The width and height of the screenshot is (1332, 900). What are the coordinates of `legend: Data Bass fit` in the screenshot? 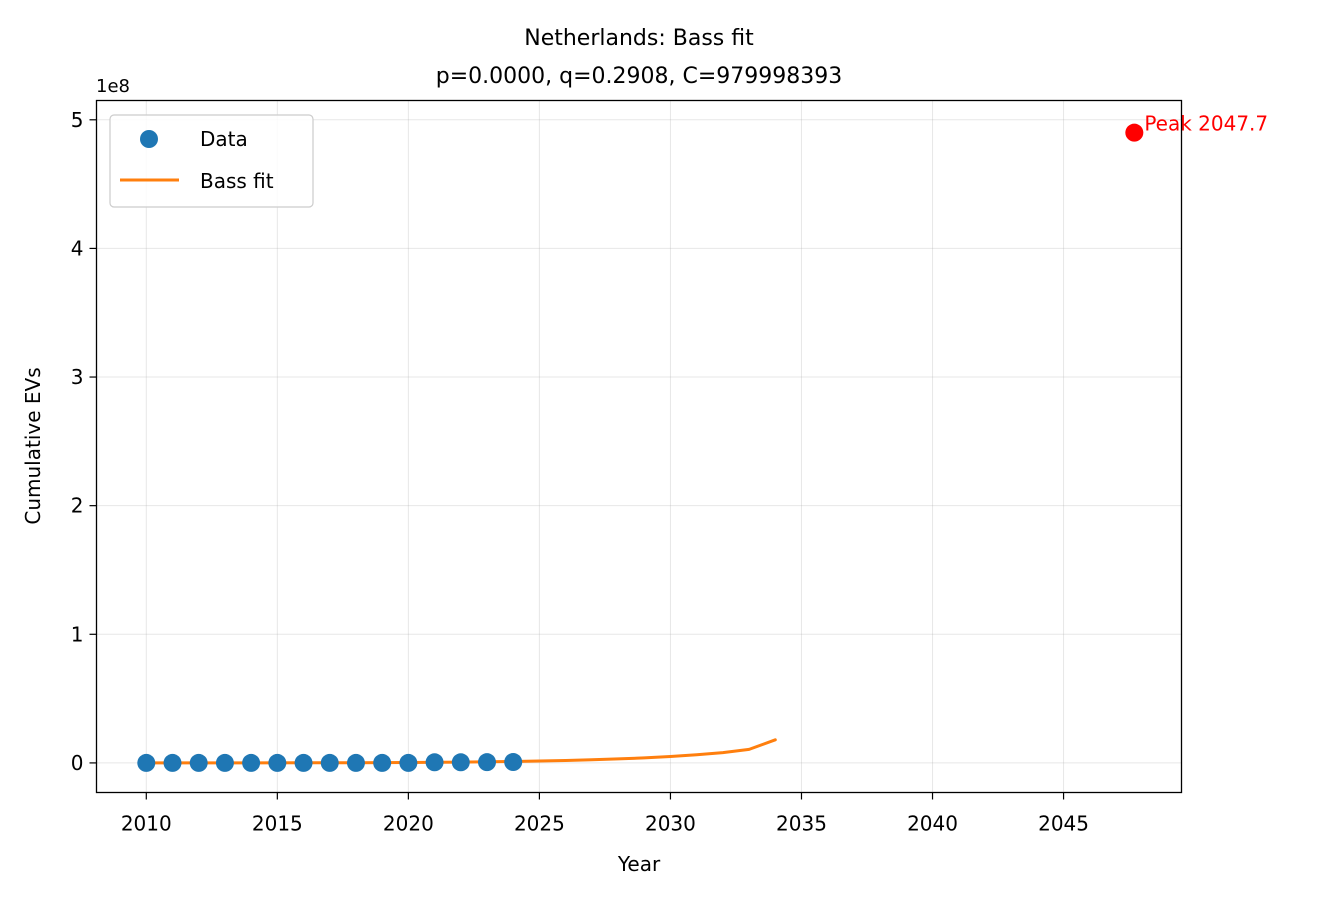 It's located at (211, 161).